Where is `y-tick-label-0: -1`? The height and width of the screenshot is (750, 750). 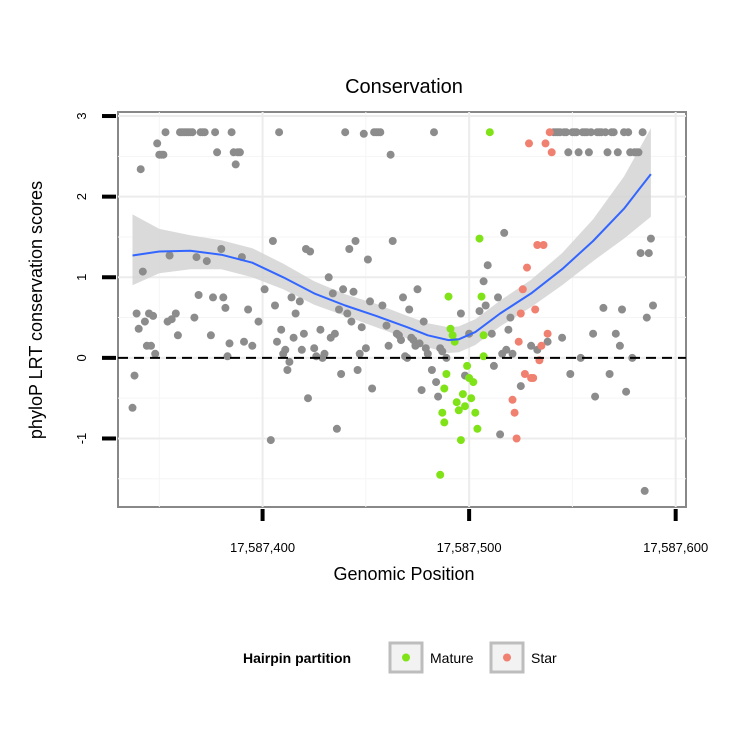
y-tick-label-0: -1 is located at coordinates (81, 439).